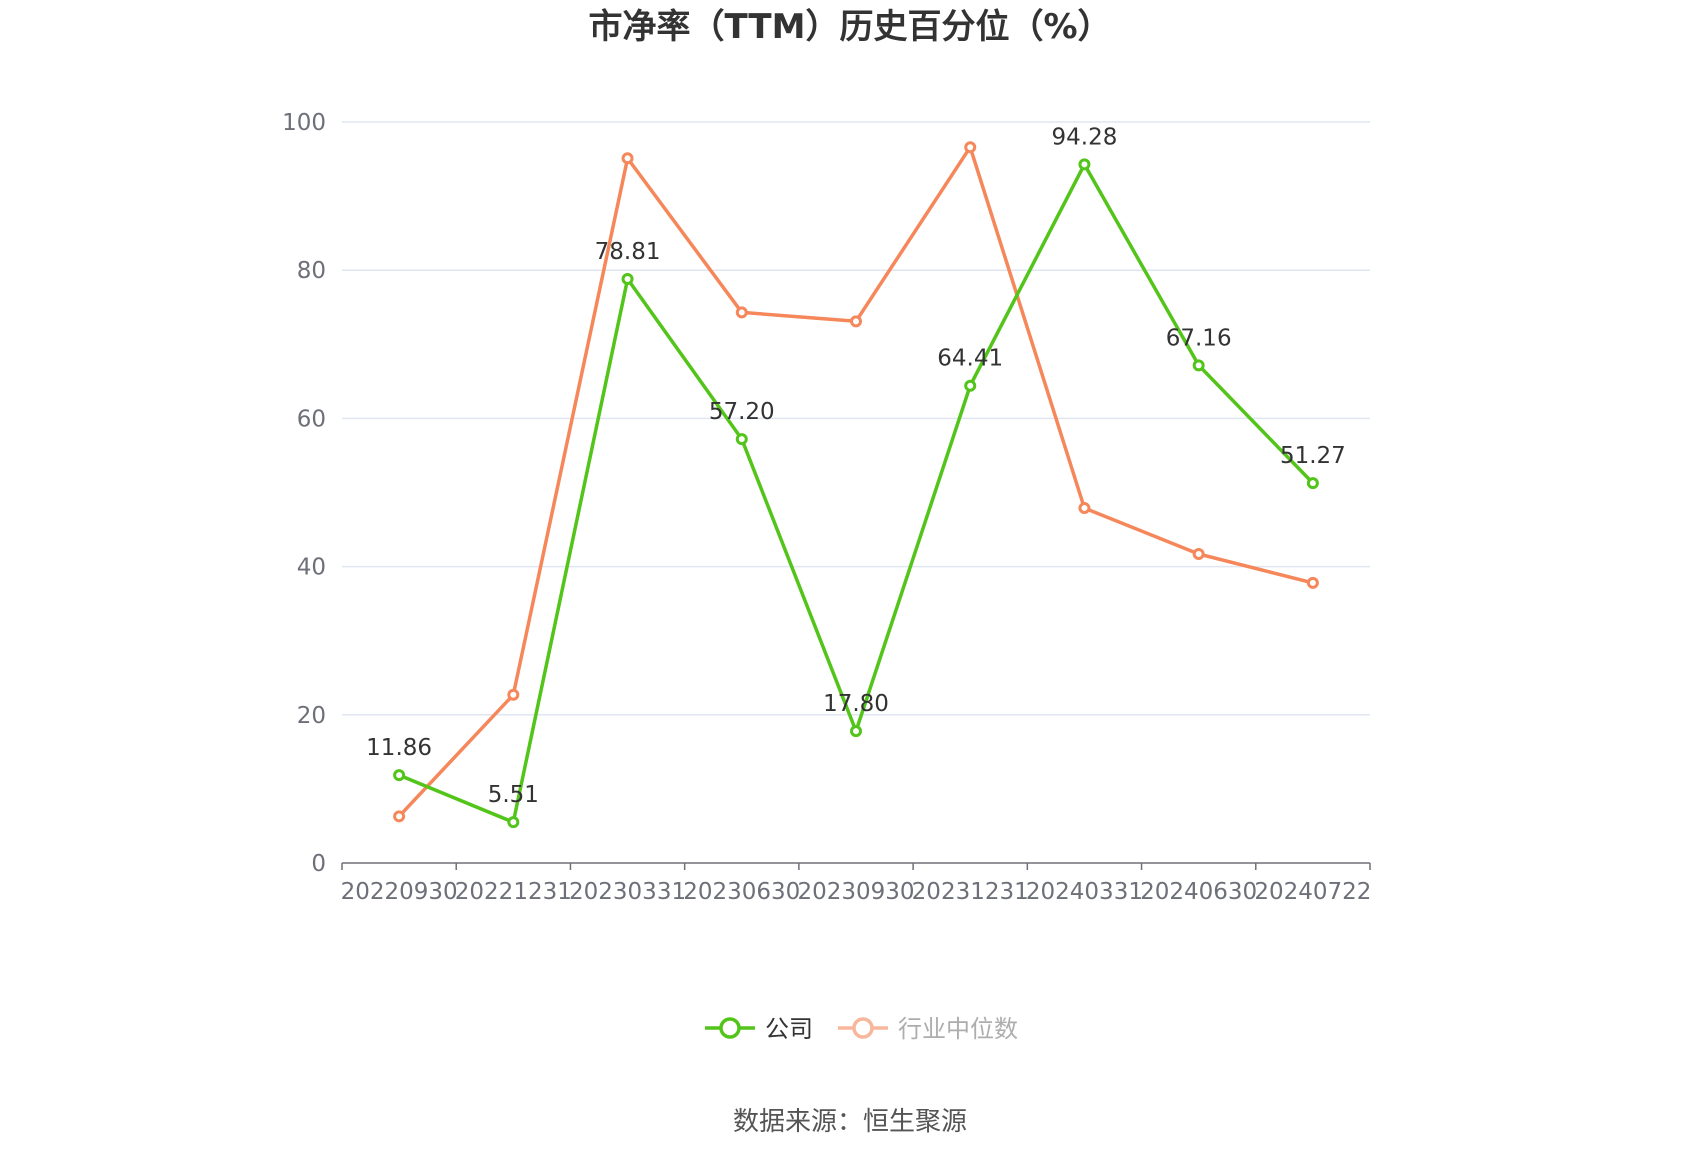  Describe the element at coordinates (304, 123) in the screenshot. I see `y-tick-label: 100` at that location.